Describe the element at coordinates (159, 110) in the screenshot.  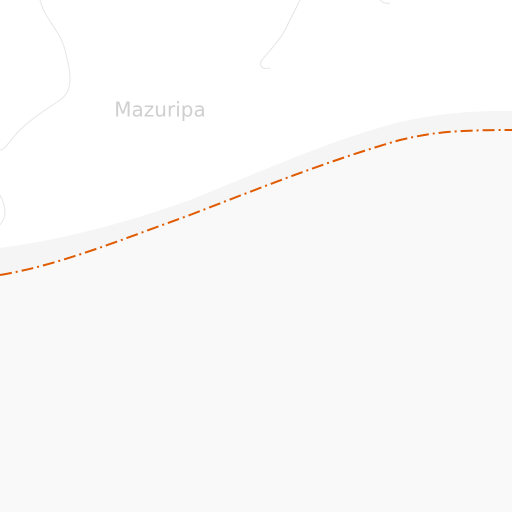
I see `place-label: Mazuripa` at that location.